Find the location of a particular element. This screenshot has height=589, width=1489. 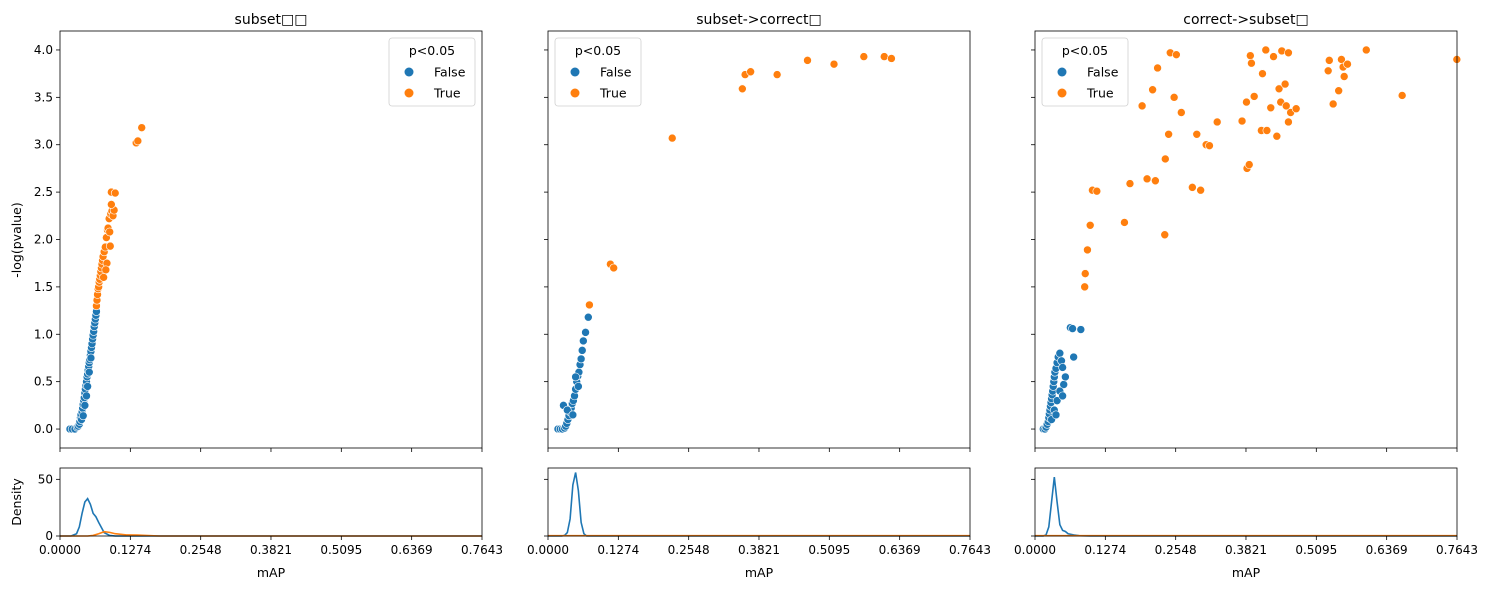

legend-marker-false is located at coordinates (575, 72).